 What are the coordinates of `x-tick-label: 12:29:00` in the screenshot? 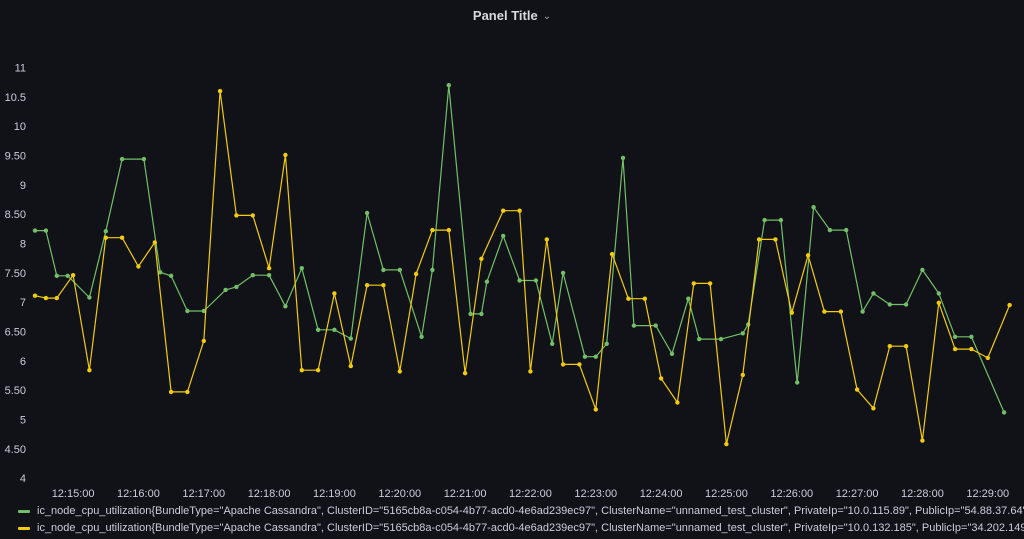 It's located at (987, 494).